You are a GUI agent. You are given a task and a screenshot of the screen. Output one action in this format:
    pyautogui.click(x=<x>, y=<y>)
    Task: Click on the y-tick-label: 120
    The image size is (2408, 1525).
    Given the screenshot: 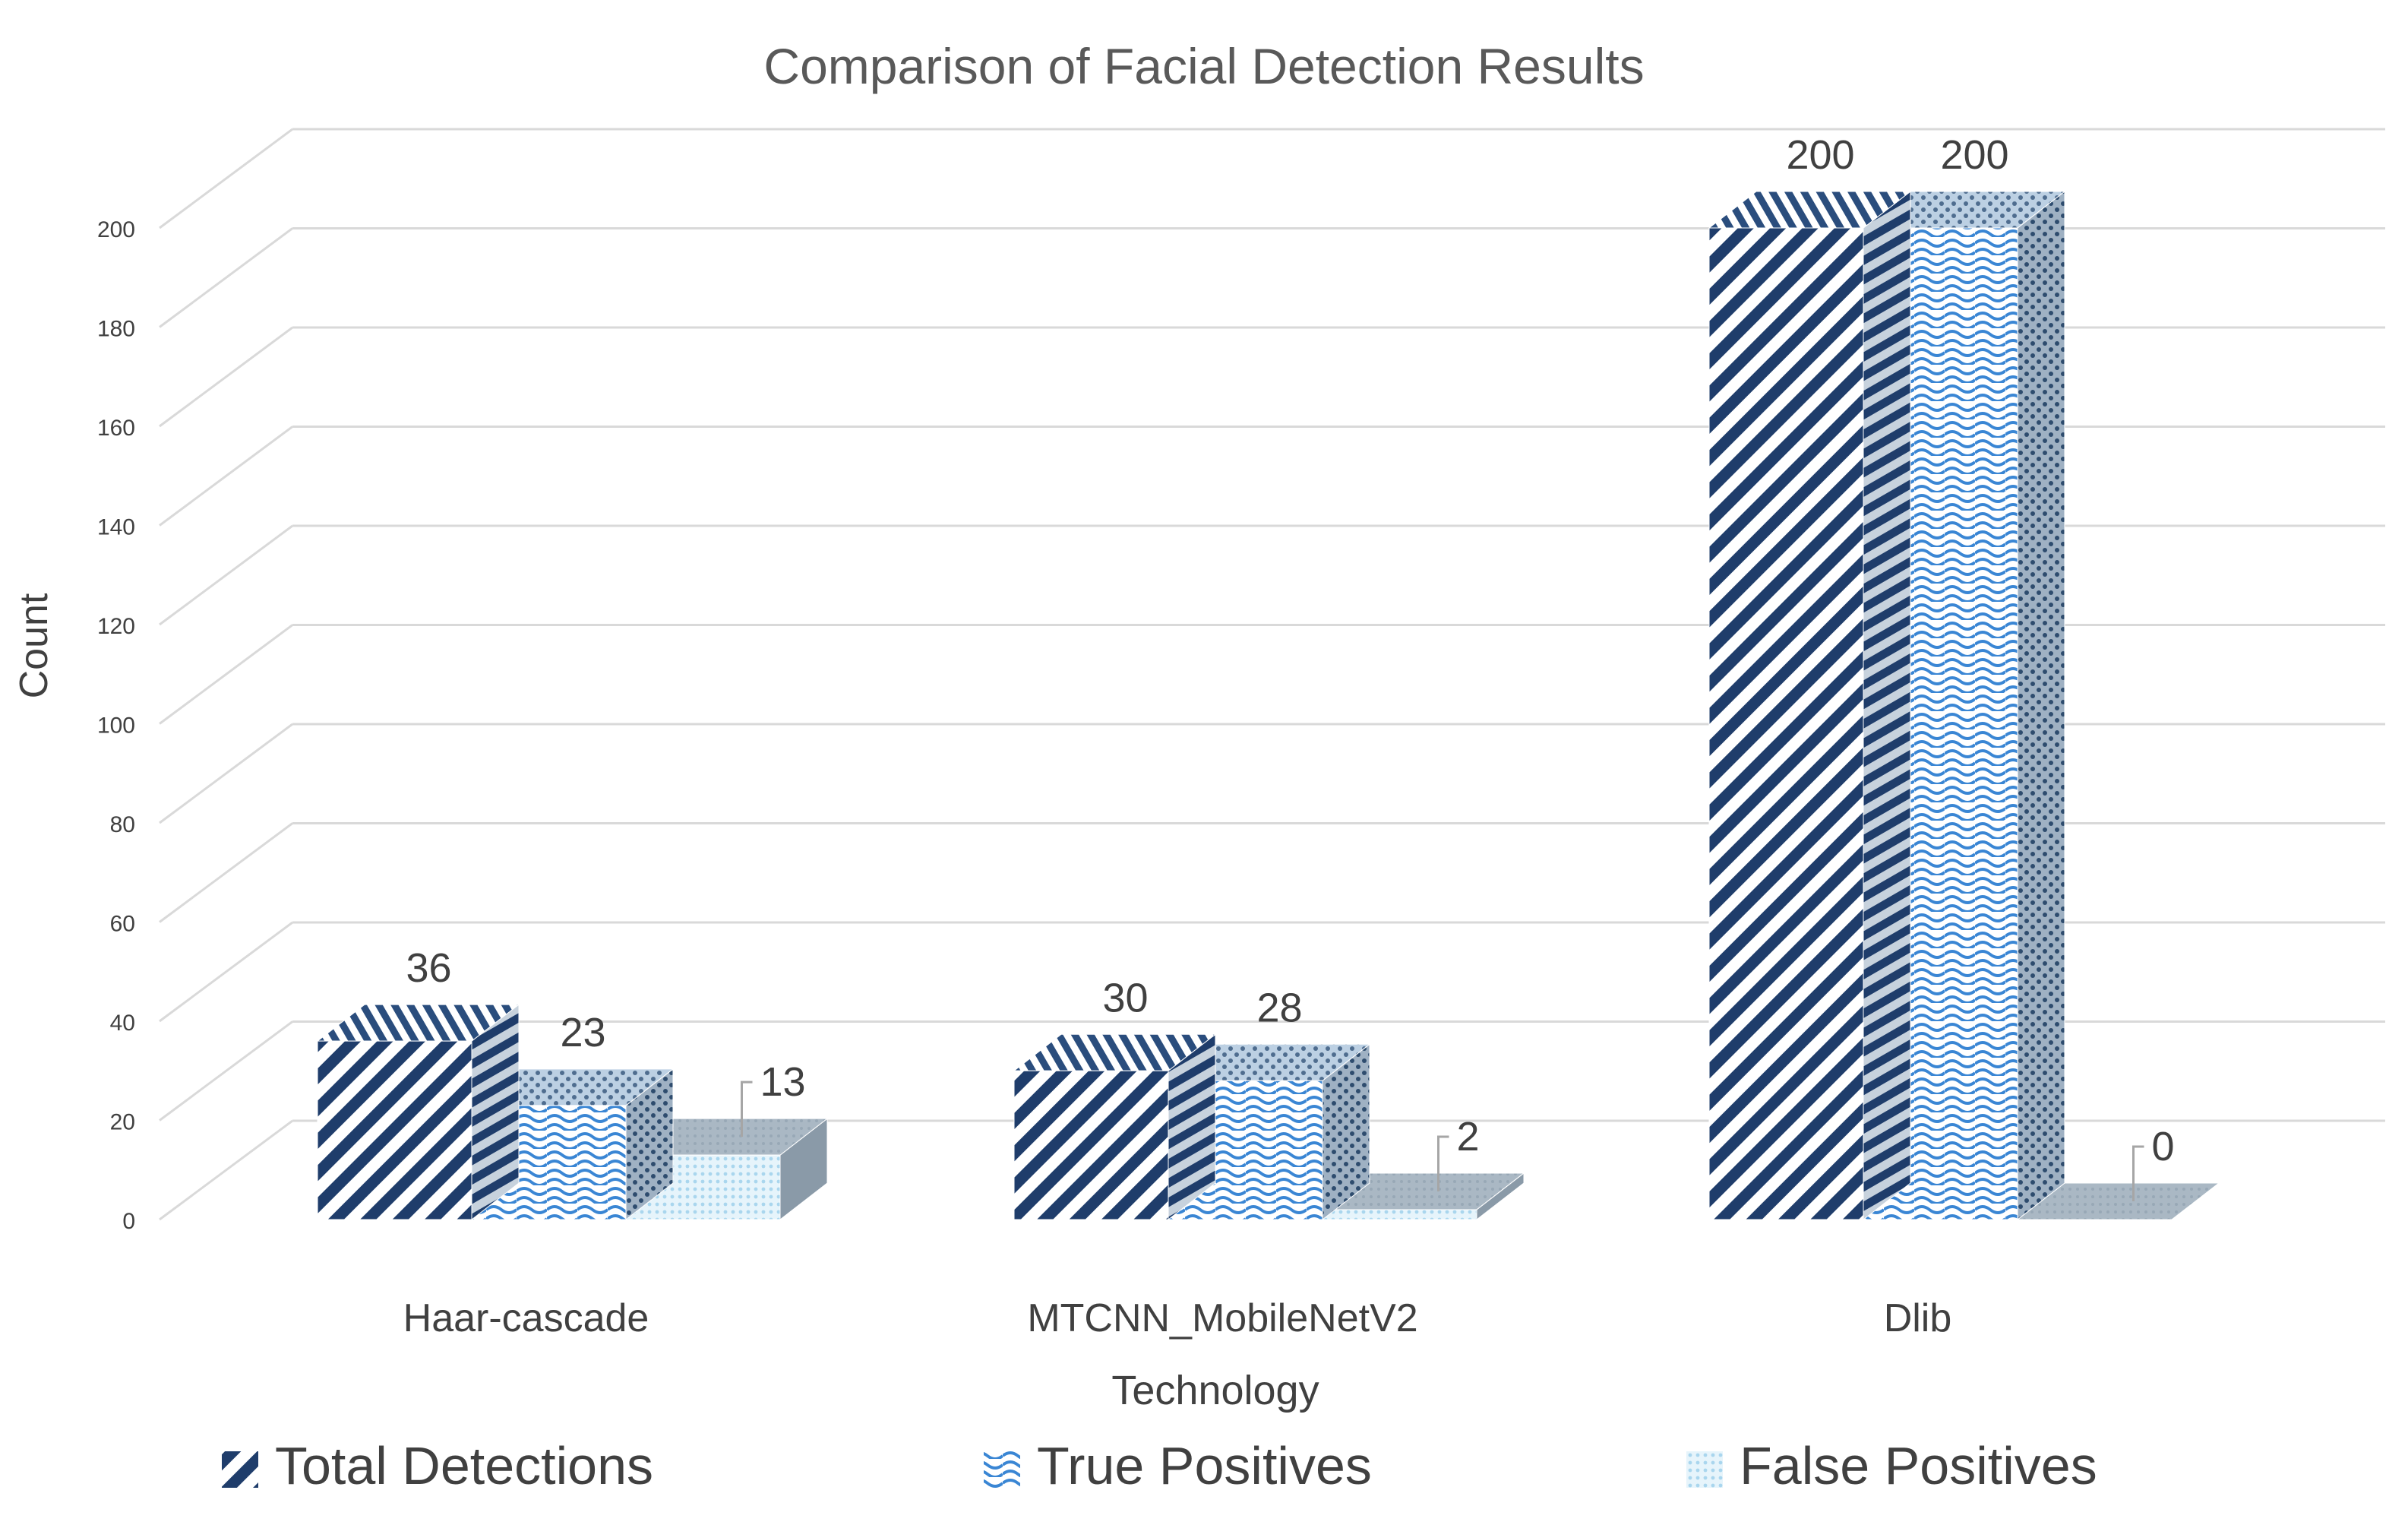 What is the action you would take?
    pyautogui.click(x=116, y=626)
    